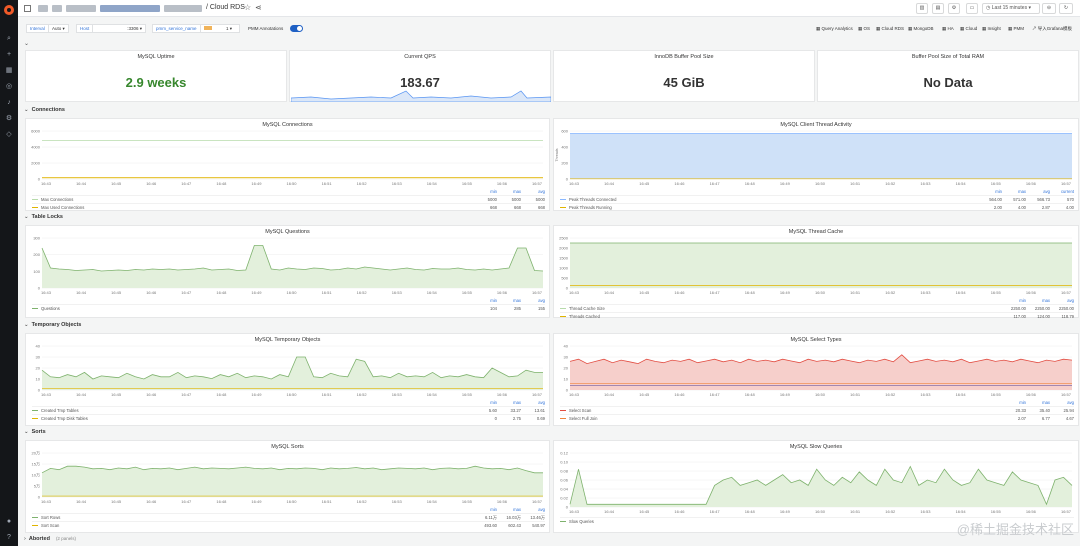 The image size is (1080, 546). Describe the element at coordinates (9, 521) in the screenshot. I see `user-avatar-icon: ●` at that location.